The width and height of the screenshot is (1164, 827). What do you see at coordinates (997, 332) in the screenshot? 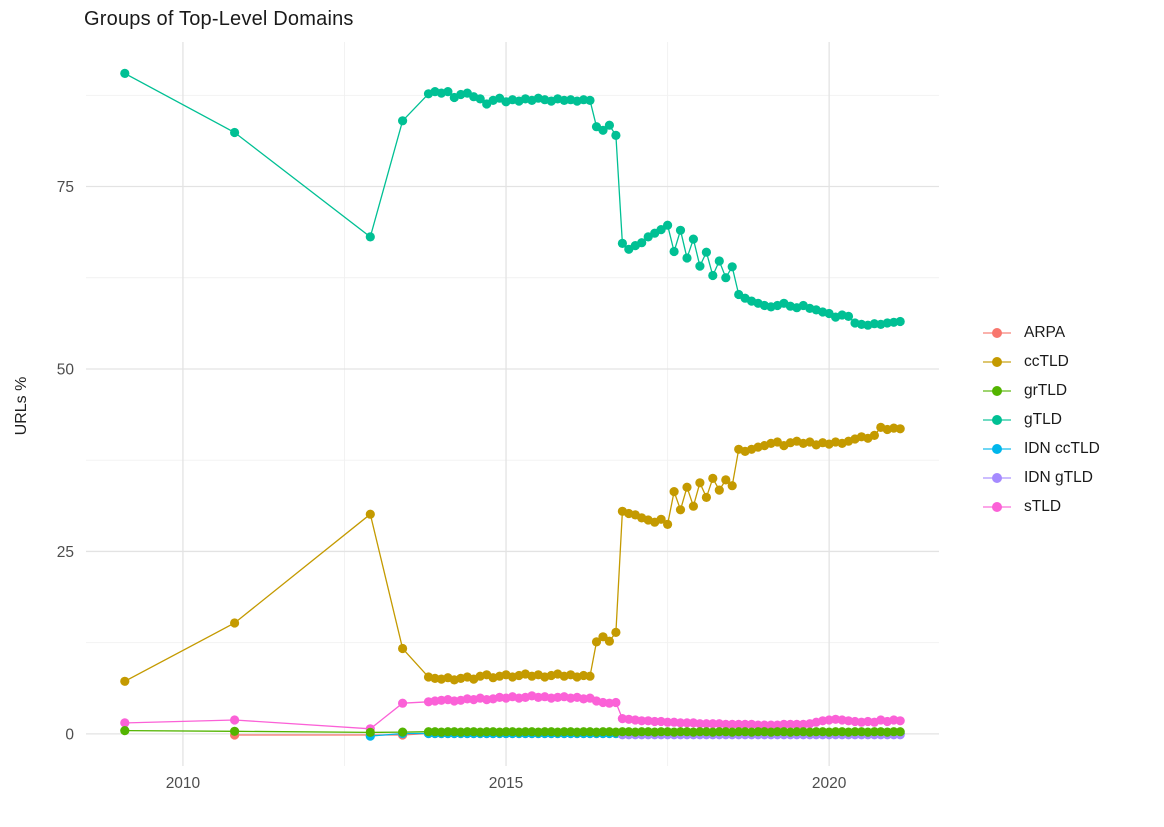
I see `ARPA-legend-key-icon` at bounding box center [997, 332].